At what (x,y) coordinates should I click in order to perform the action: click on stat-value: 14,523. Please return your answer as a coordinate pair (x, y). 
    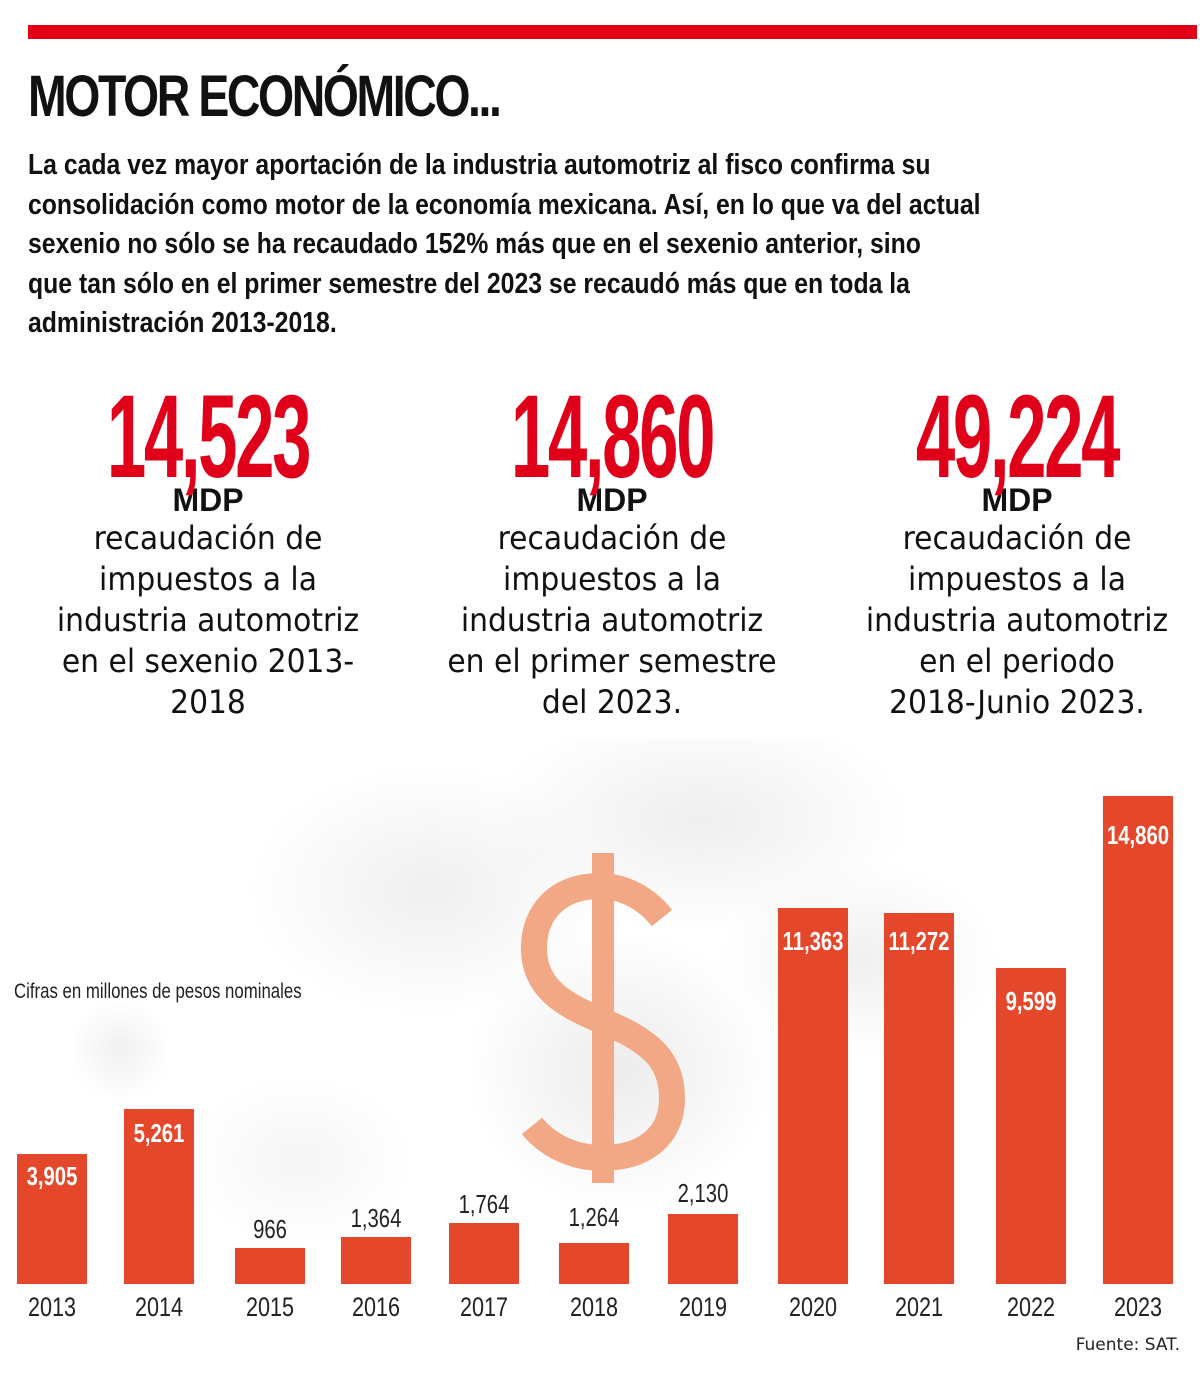
    Looking at the image, I should click on (209, 437).